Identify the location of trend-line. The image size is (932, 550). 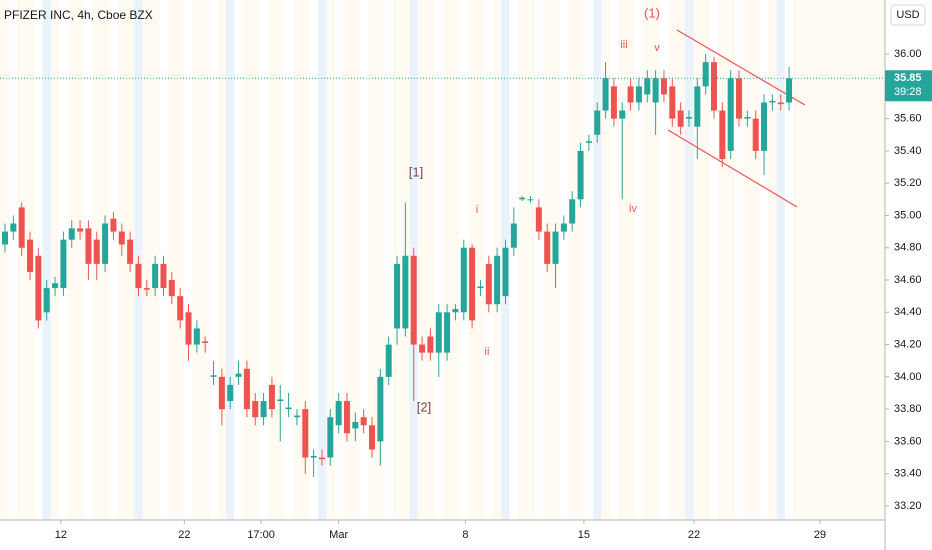
(741, 67).